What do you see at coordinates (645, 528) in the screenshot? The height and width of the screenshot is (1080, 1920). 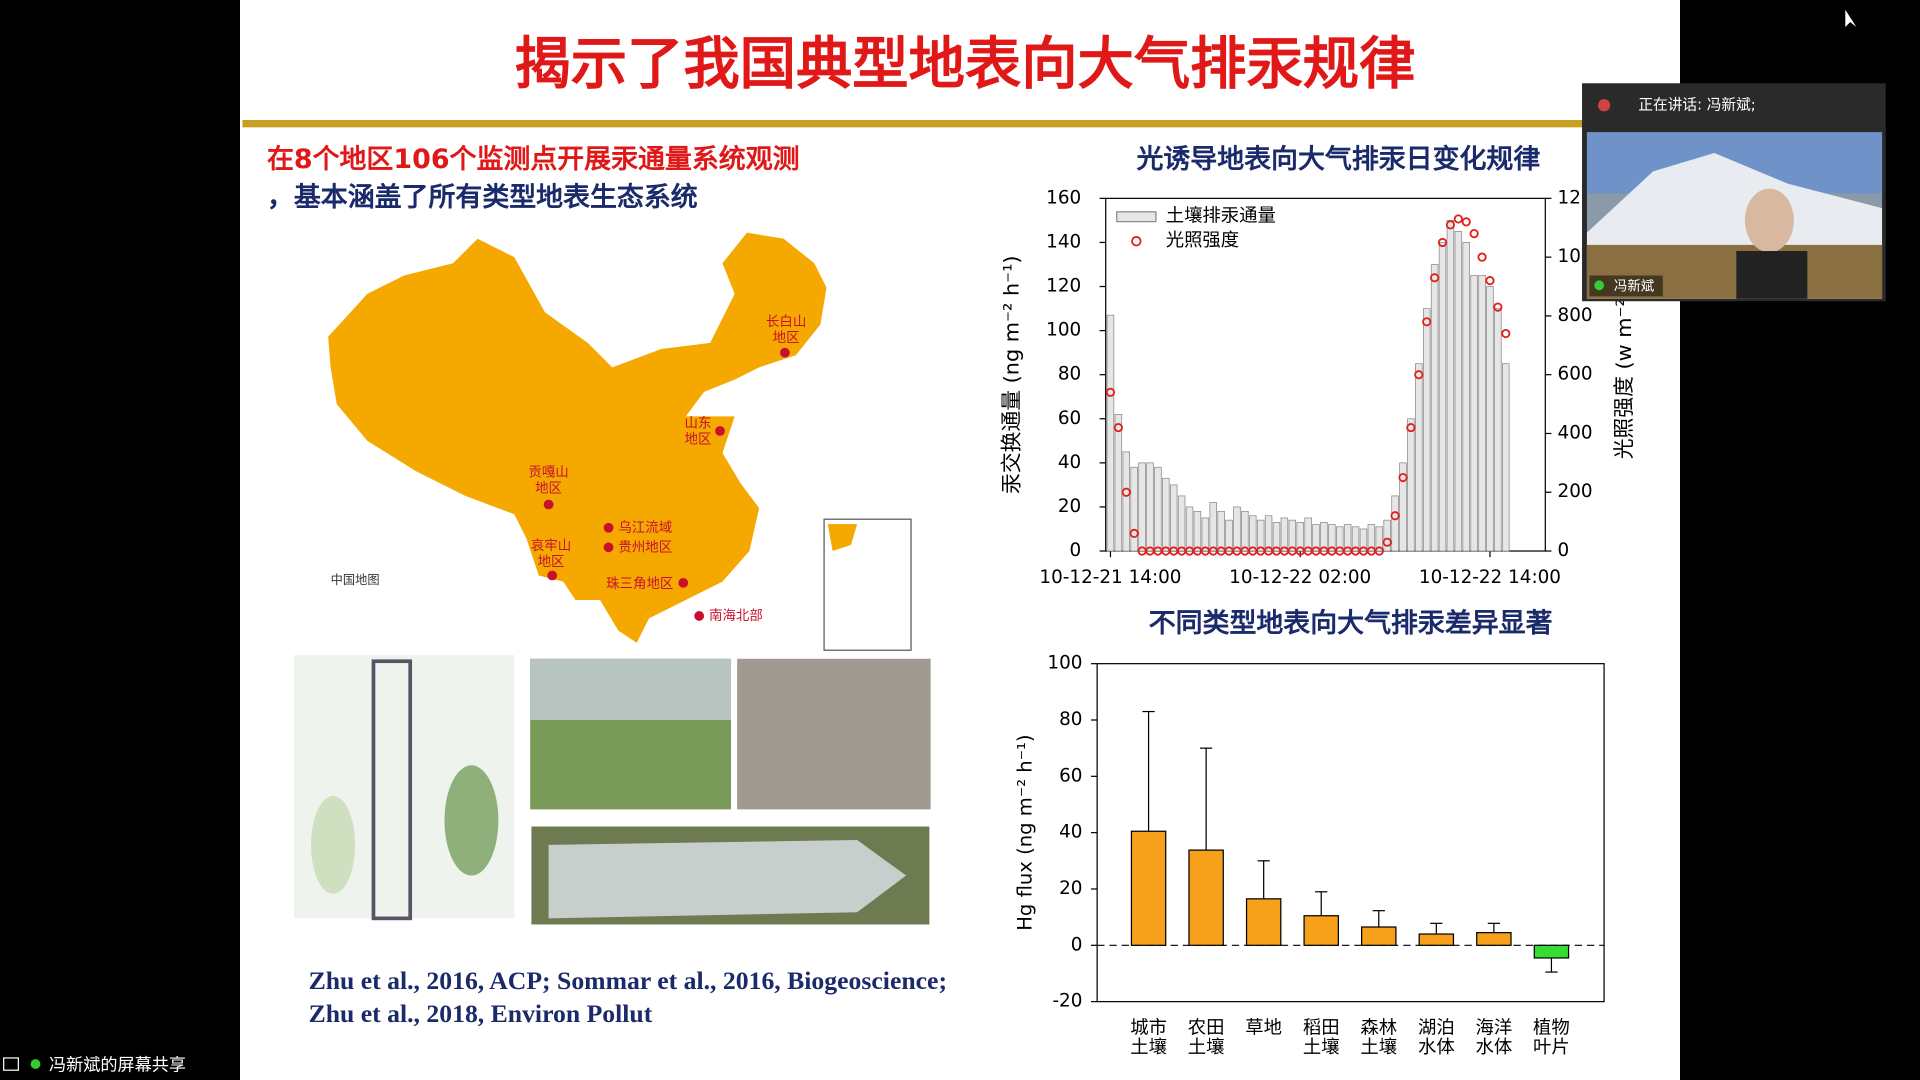 I see `site-label: 乌江流域` at bounding box center [645, 528].